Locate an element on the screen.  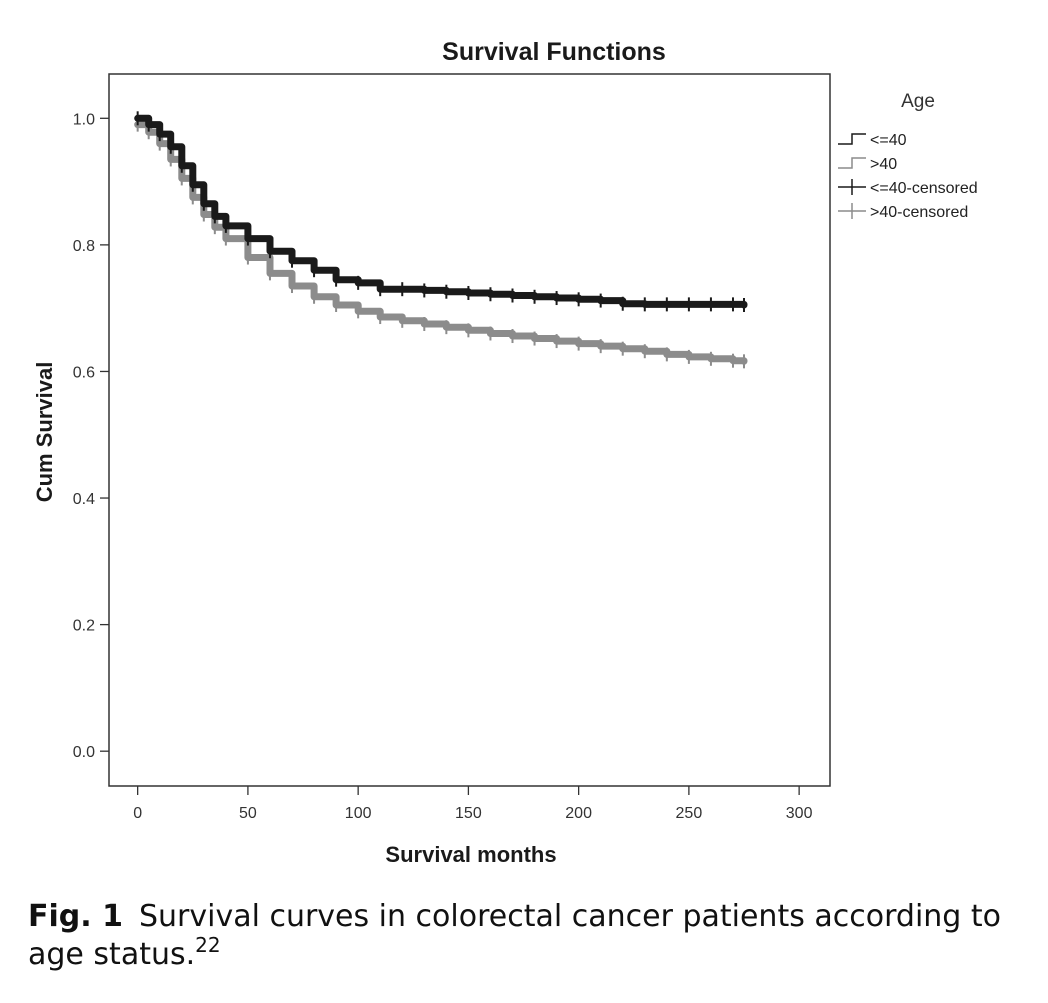
legend-entry-label: <=40-censored is located at coordinates (924, 188).